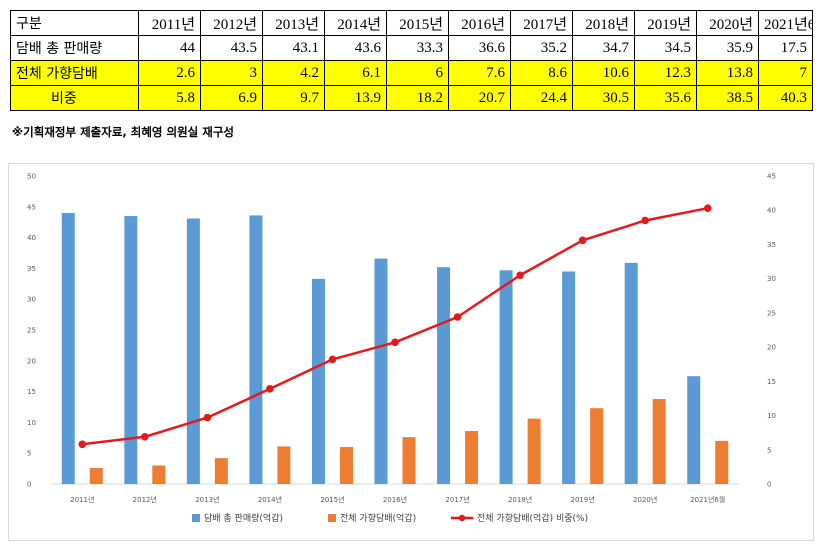 The height and width of the screenshot is (545, 822). Describe the element at coordinates (785, 98) in the screenshot. I see `table-cell: 40.3` at that location.